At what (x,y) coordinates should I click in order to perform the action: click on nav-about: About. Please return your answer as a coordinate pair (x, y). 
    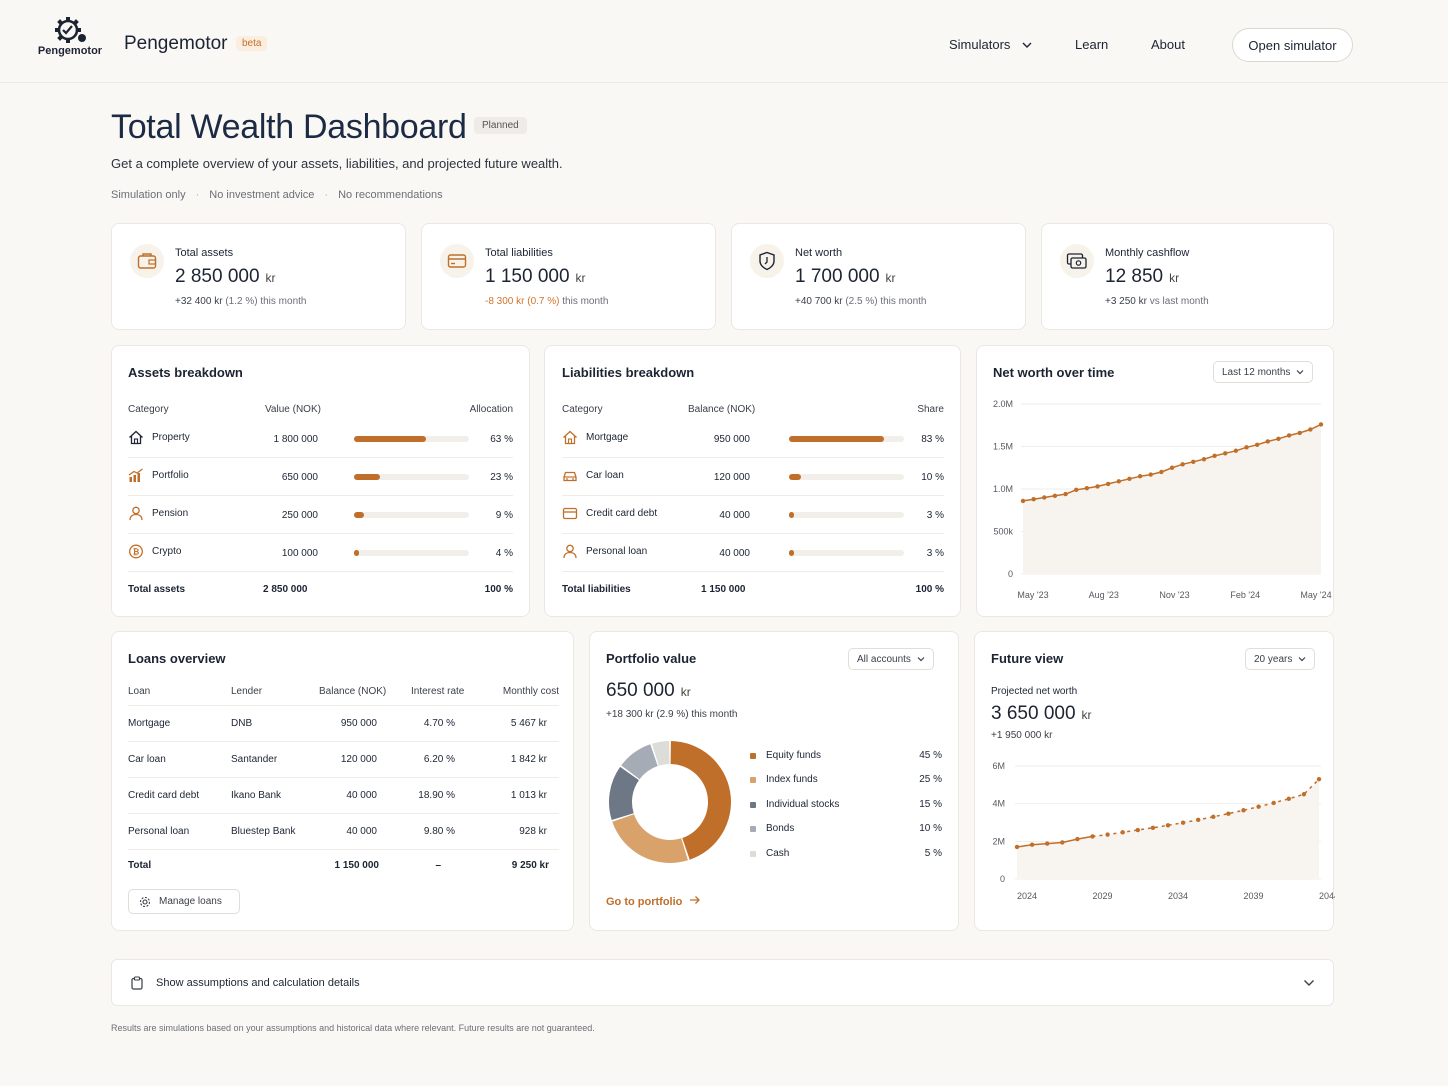
    Looking at the image, I should click on (1168, 44).